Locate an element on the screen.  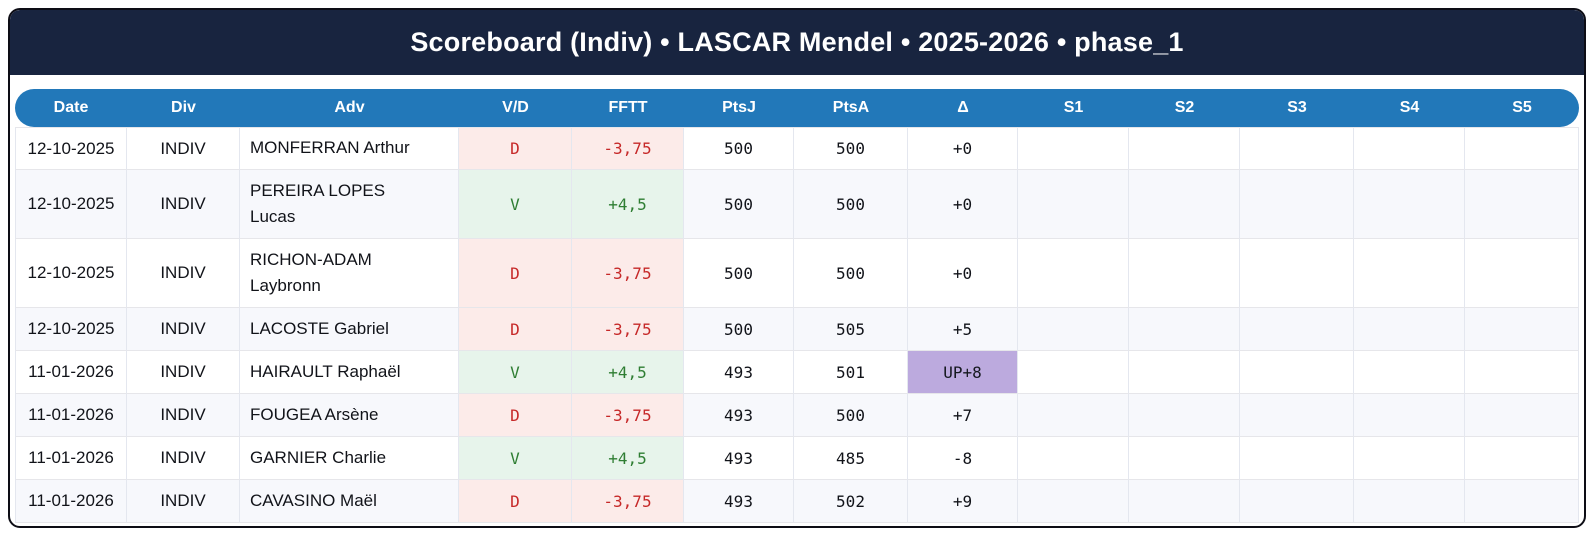
column-header-s2: S2 is located at coordinates (1184, 108).